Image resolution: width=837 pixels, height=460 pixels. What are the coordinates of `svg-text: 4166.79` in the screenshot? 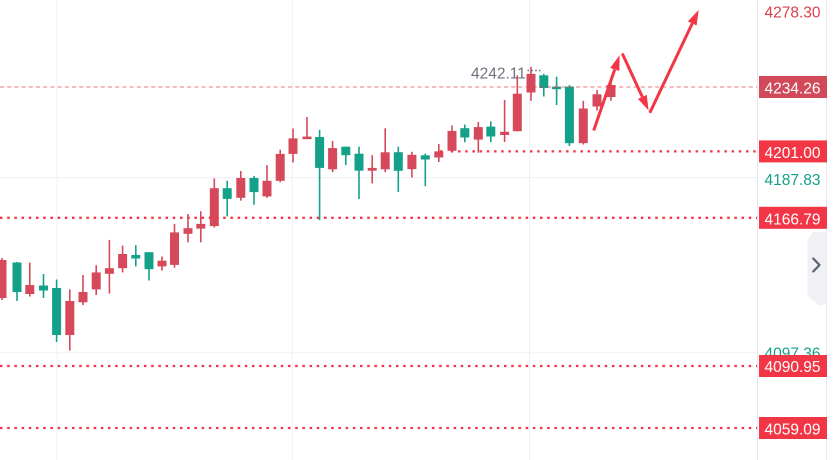 It's located at (792, 220).